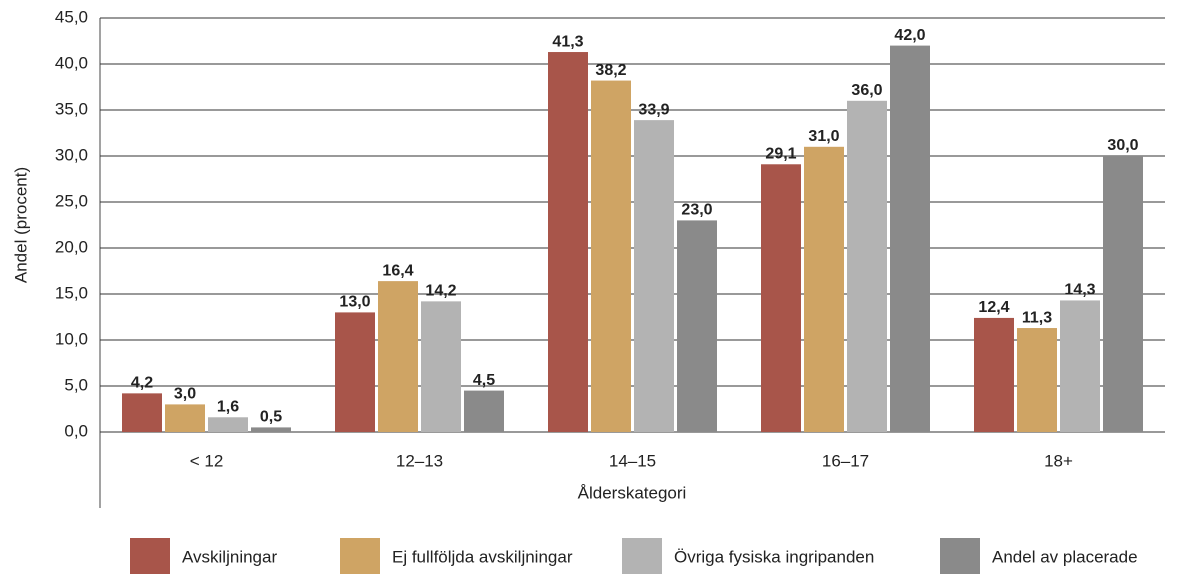 This screenshot has height=574, width=1179. What do you see at coordinates (71, 292) in the screenshot?
I see `y-tick-label: 15,0` at bounding box center [71, 292].